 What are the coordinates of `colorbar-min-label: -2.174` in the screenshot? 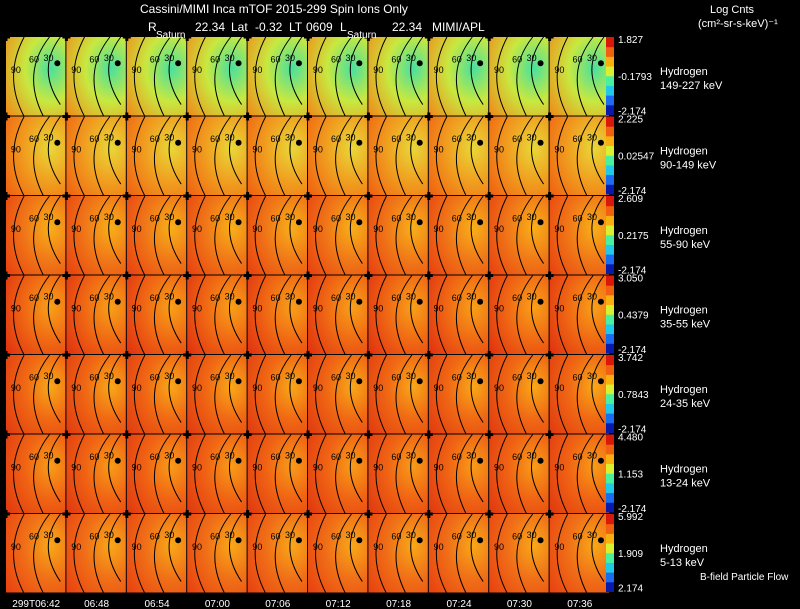 It's located at (632, 191).